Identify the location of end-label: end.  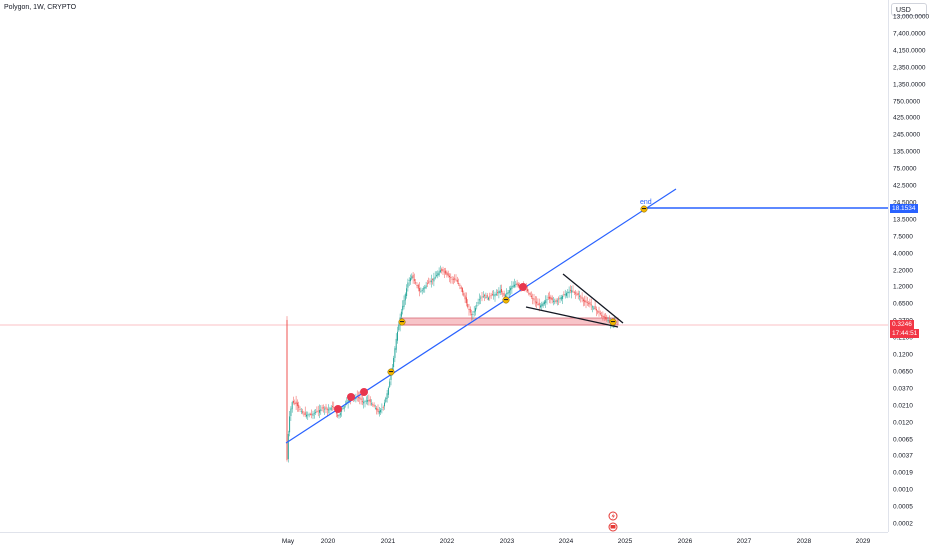
(646, 202).